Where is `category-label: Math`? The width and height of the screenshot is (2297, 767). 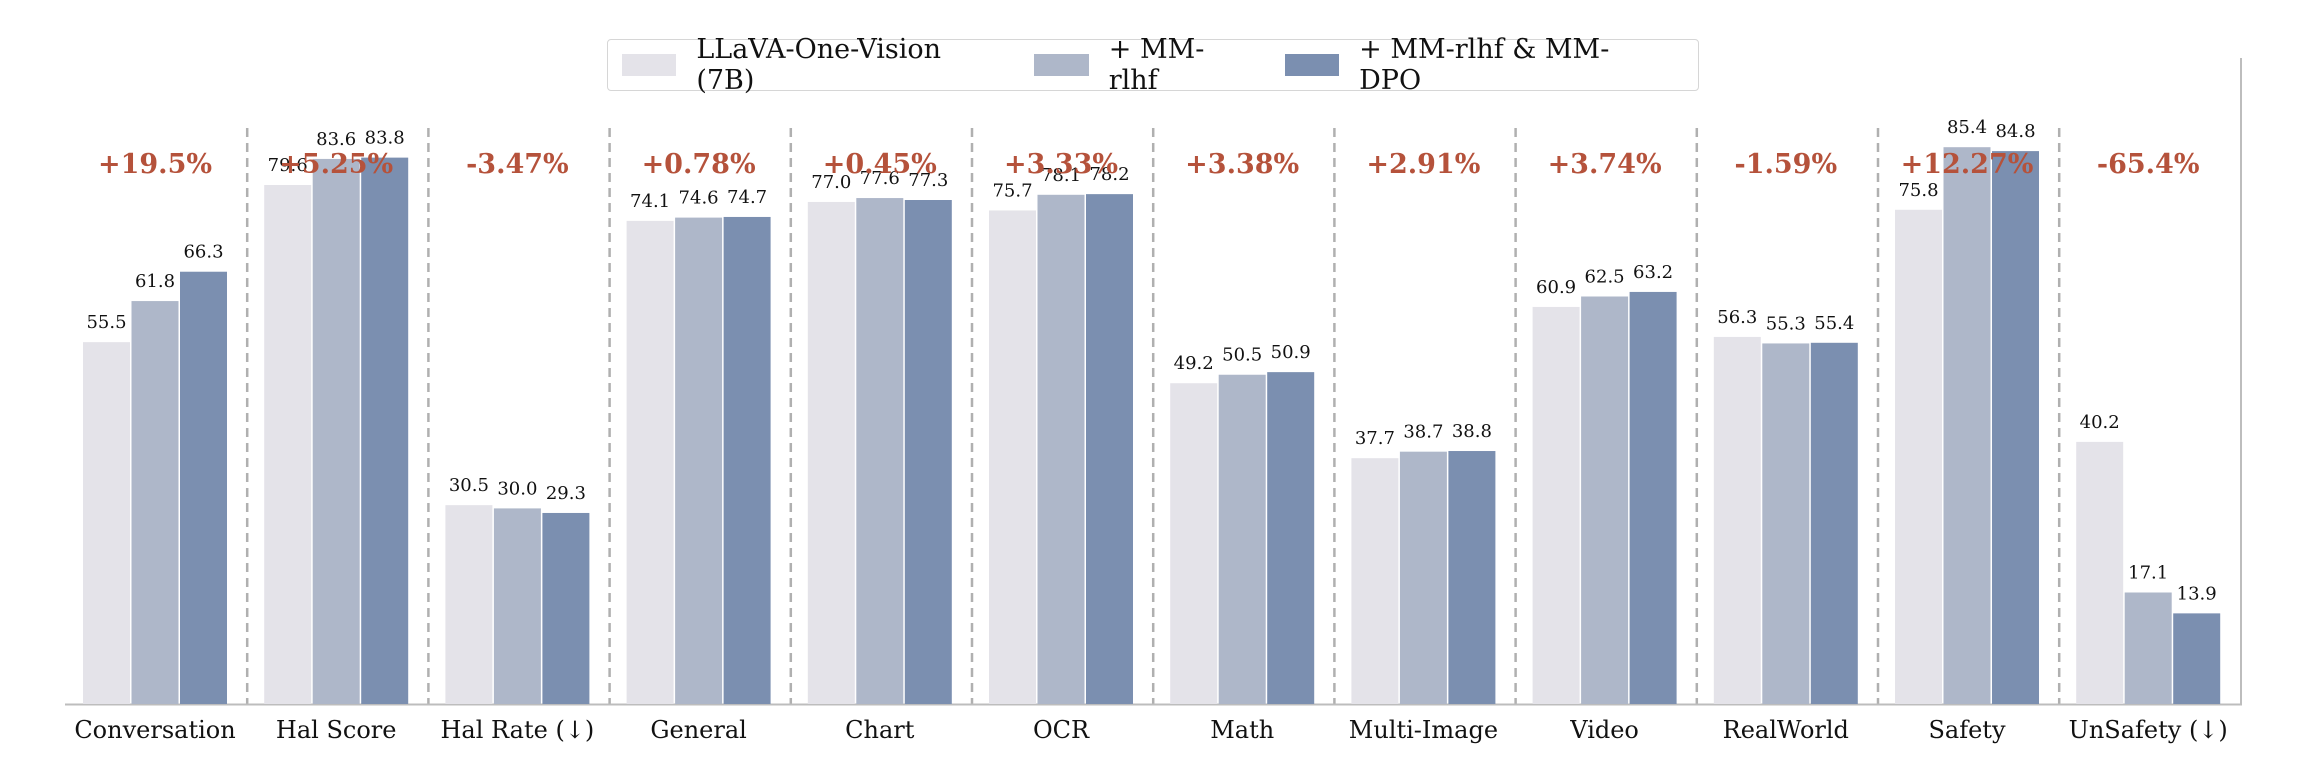
category-label: Math is located at coordinates (1242, 730).